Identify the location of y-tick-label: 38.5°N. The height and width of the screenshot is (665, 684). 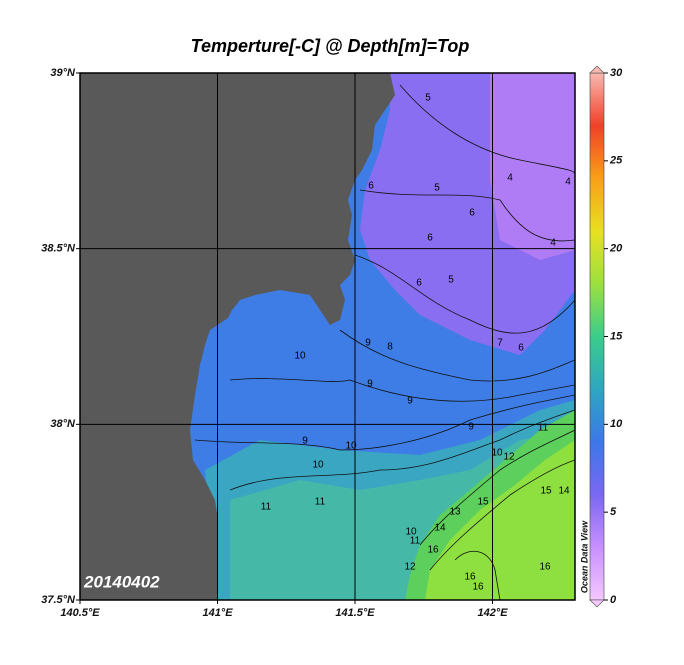
(58, 249).